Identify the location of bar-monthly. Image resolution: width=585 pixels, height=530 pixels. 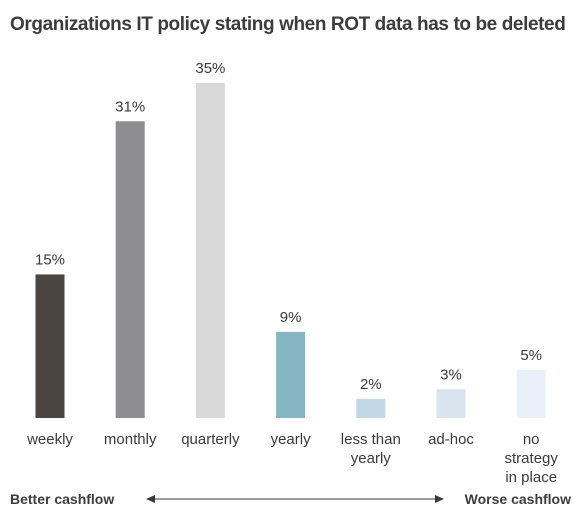
(130, 270).